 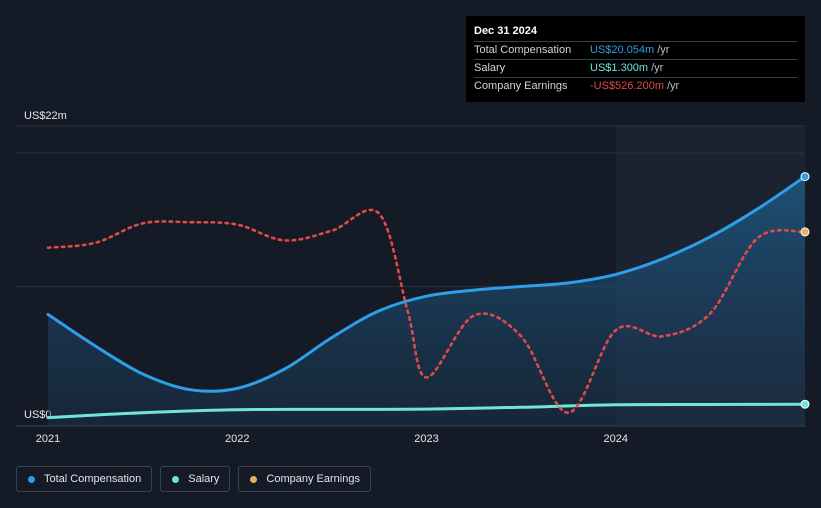 What do you see at coordinates (523, 50) in the screenshot?
I see `tooltip-label: Total Compensation` at bounding box center [523, 50].